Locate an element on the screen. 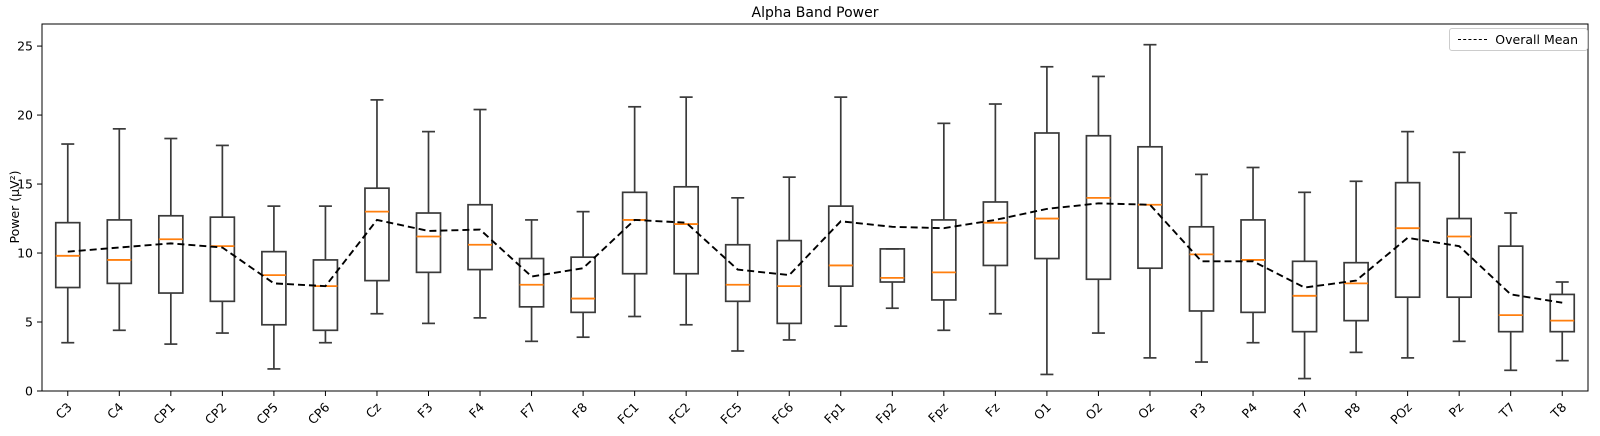 This screenshot has width=1600, height=436. x-tick-label: CP2 is located at coordinates (216, 414).